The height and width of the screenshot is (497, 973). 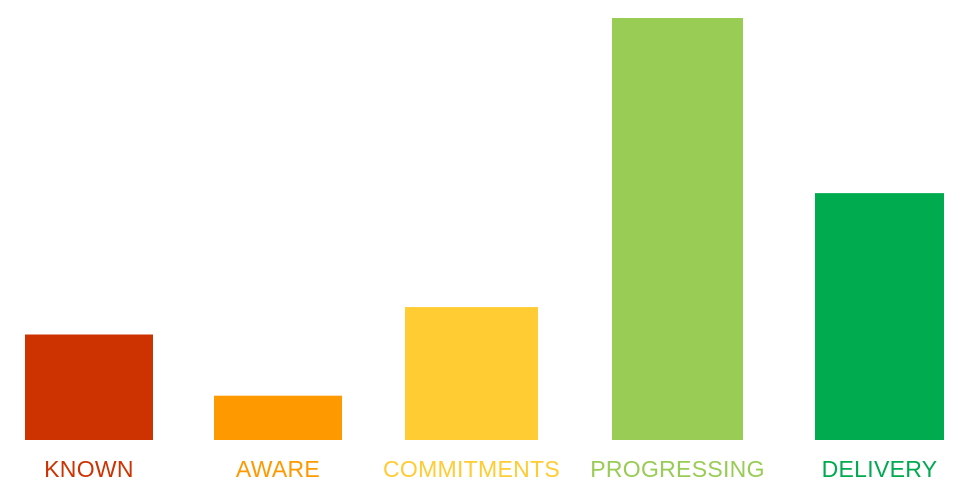 I want to click on category-labels-group: KNOWN AWARE COMMITMENTS PROGRESSING DELIVERY, so click(x=490, y=469).